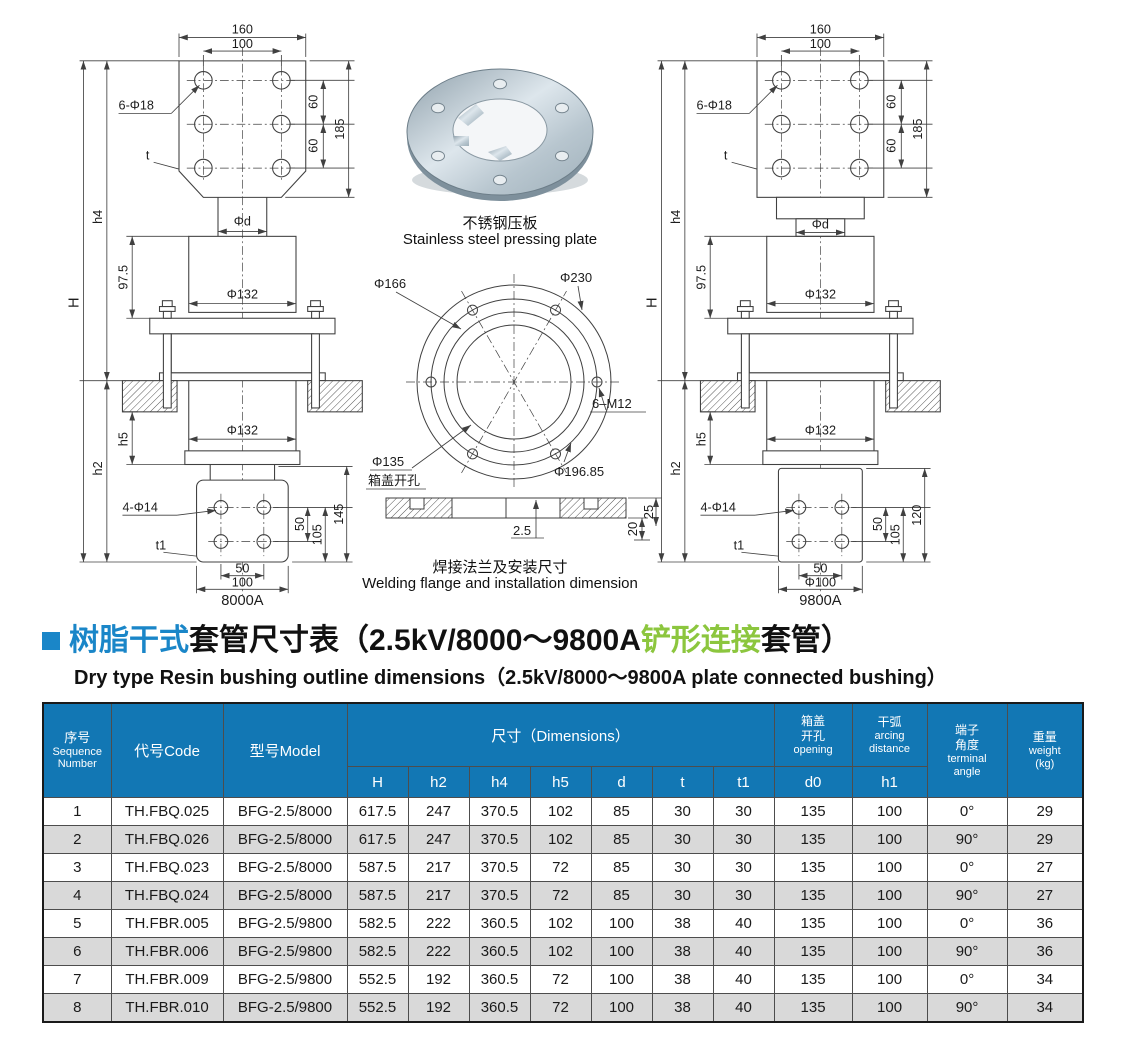 The width and height of the screenshot is (1124, 1052). I want to click on section-caption-zh: 焊接法兰及安装尺寸, so click(500, 567).